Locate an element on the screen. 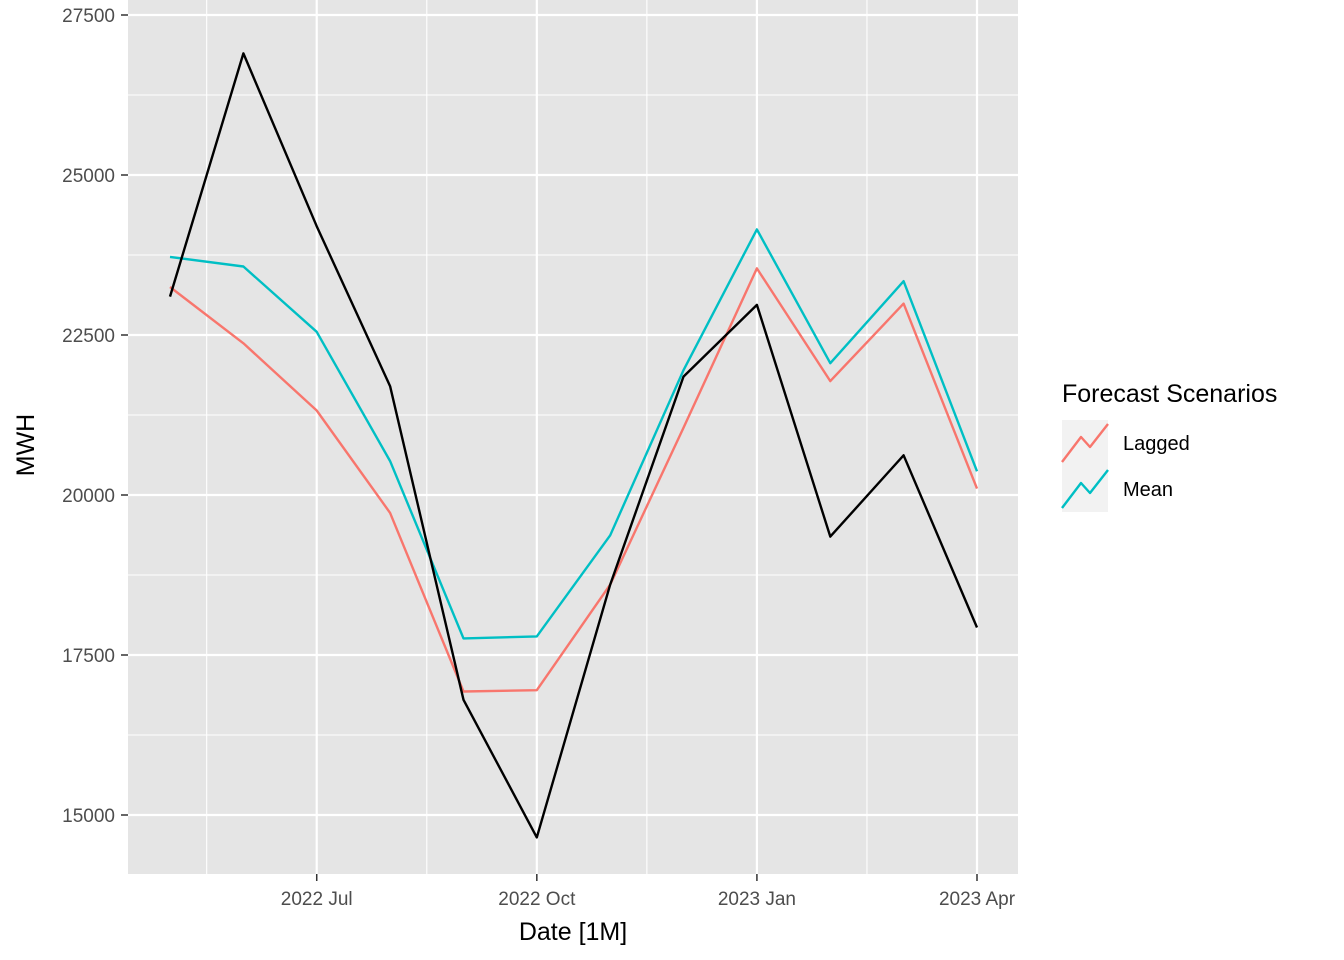 The image size is (1344, 960). y-tick-label: 20000 is located at coordinates (88, 496).